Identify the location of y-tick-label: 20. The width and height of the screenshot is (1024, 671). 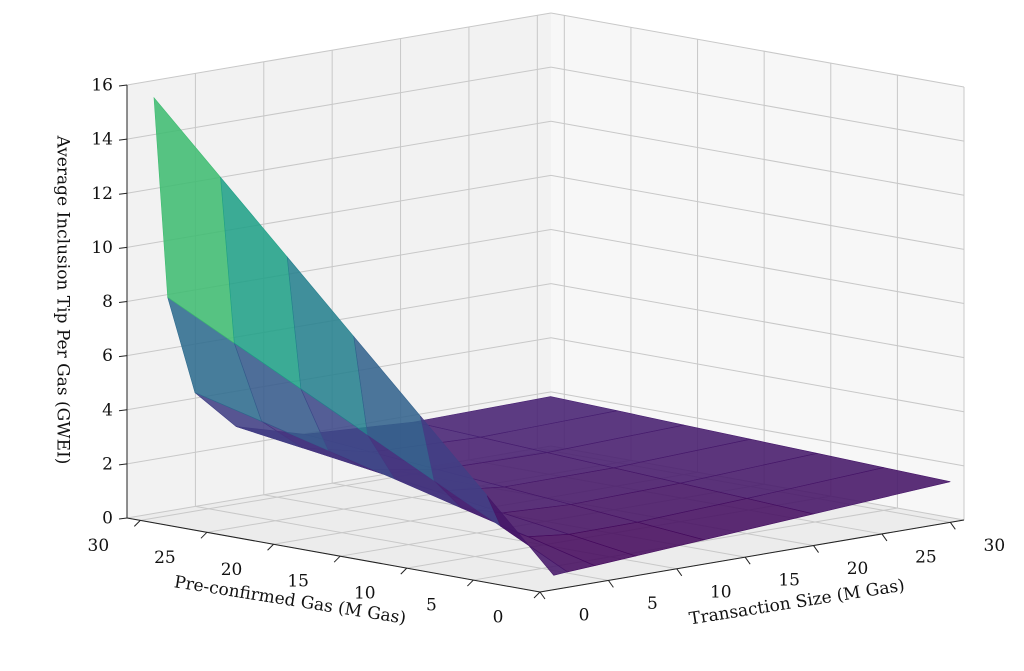
(232, 570).